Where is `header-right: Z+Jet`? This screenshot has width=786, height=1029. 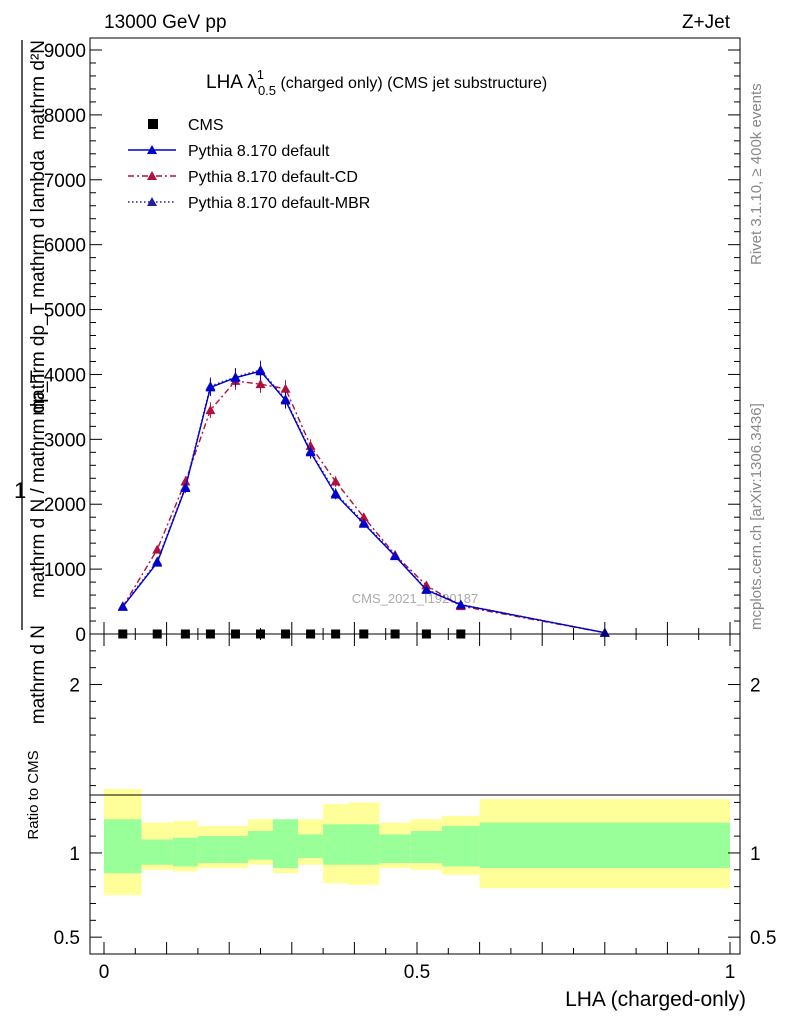
header-right: Z+Jet is located at coordinates (706, 22).